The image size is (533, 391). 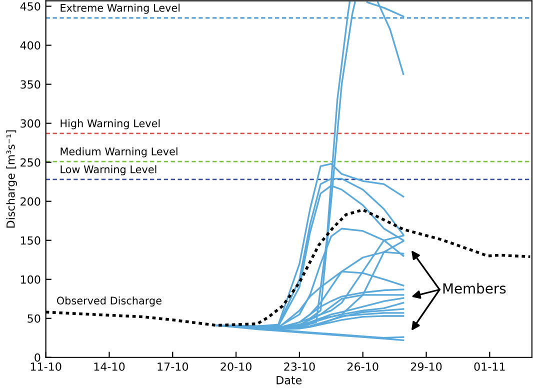 What do you see at coordinates (119, 152) in the screenshot?
I see `ref-line-label: Medium Warning Level` at bounding box center [119, 152].